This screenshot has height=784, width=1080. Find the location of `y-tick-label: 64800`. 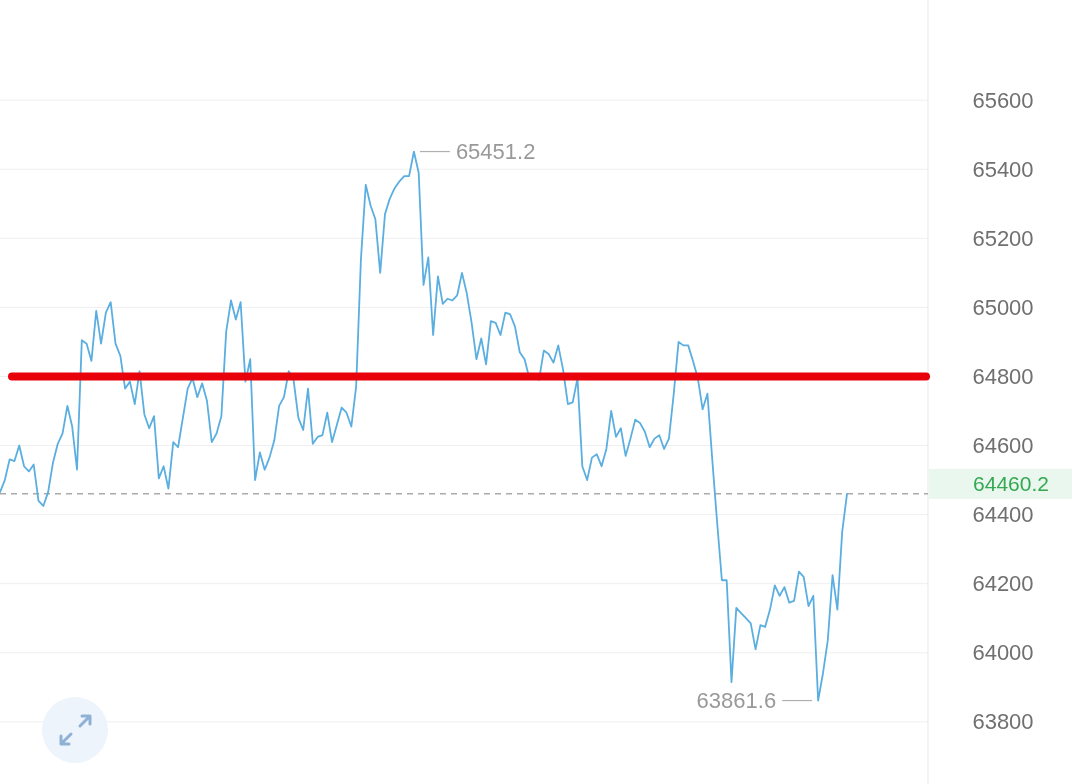

y-tick-label: 64800 is located at coordinates (1003, 376).